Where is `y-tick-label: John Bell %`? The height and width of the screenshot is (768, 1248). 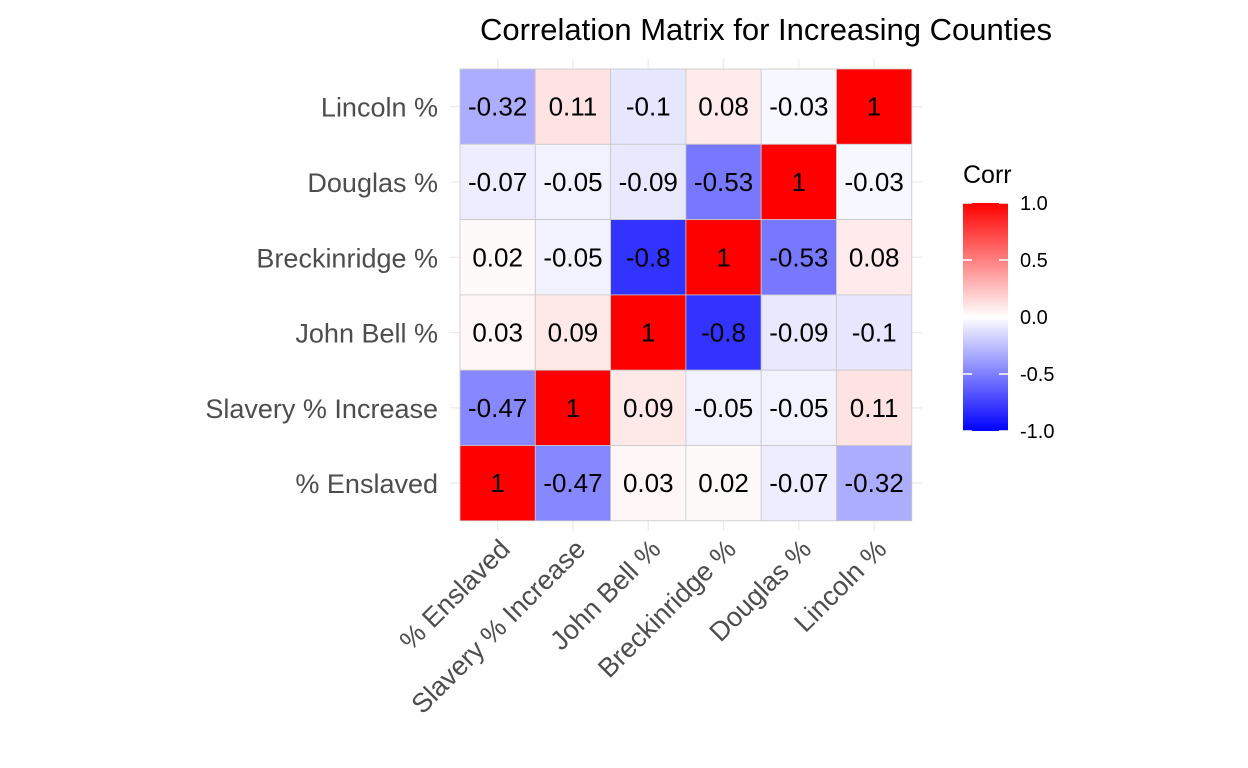
y-tick-label: John Bell % is located at coordinates (366, 334).